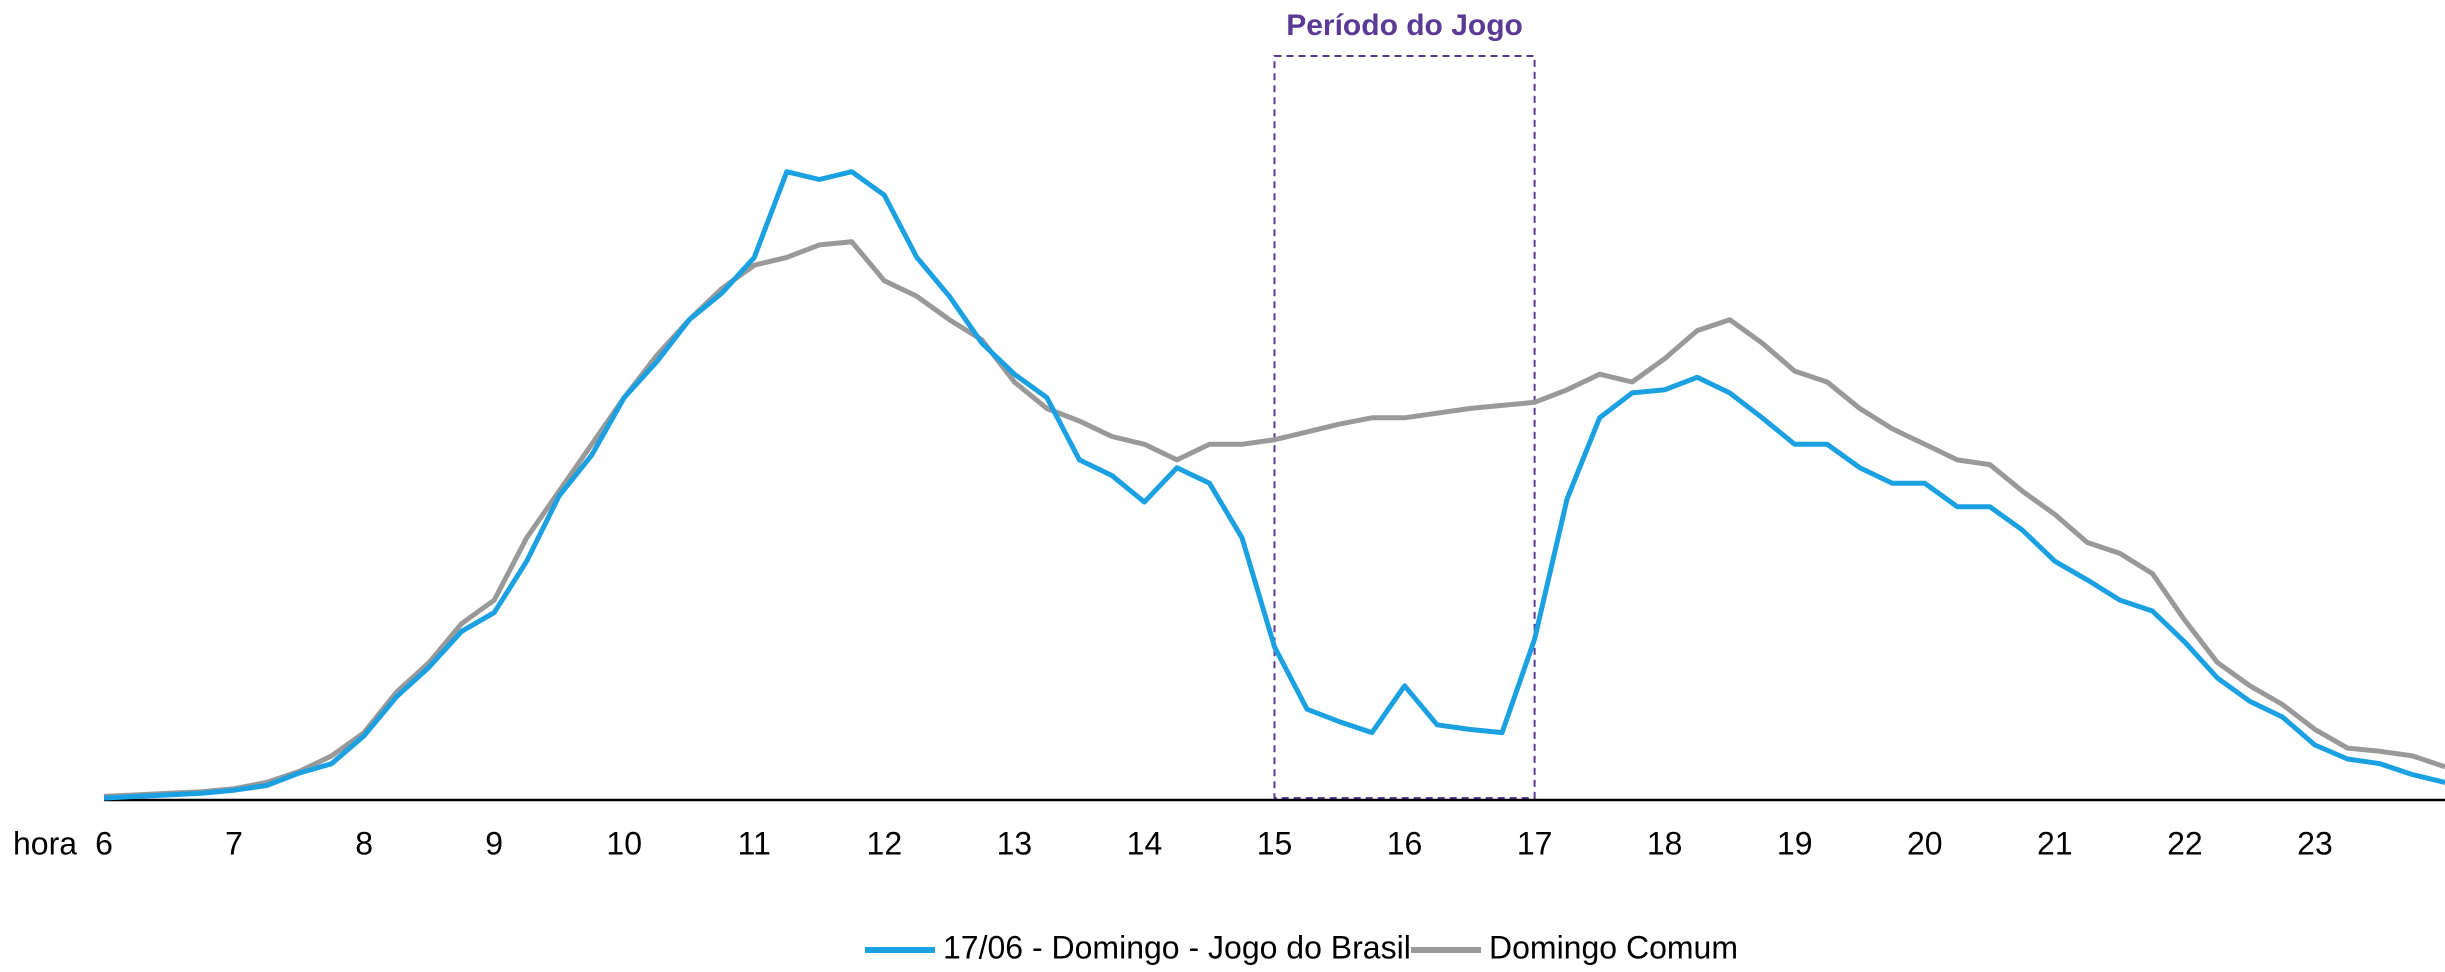 Image resolution: width=2445 pixels, height=972 pixels. What do you see at coordinates (104, 843) in the screenshot?
I see `x-tick-label: 6` at bounding box center [104, 843].